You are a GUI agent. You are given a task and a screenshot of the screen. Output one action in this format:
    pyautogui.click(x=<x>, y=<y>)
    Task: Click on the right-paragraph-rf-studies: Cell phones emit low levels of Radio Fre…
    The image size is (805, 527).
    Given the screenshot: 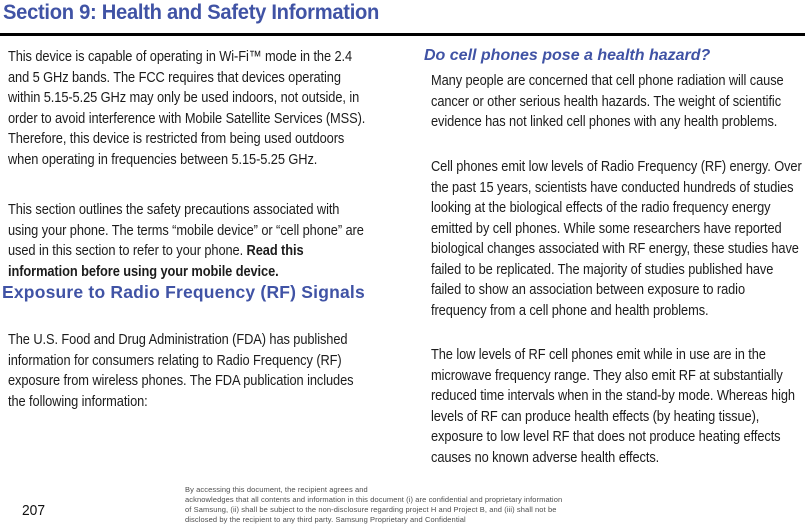 What is the action you would take?
    pyautogui.click(x=616, y=238)
    